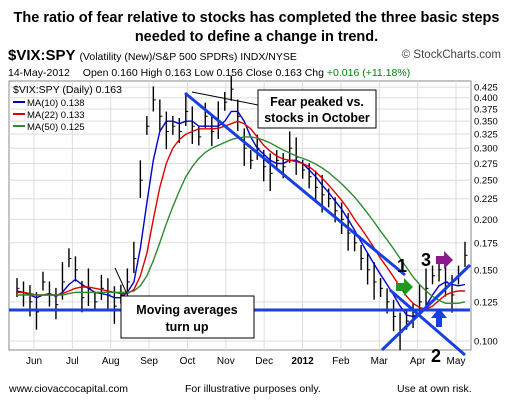 This screenshot has width=513, height=405. Describe the element at coordinates (368, 73) in the screenshot. I see `chg-value: +0.016 (+11.18%)` at that location.